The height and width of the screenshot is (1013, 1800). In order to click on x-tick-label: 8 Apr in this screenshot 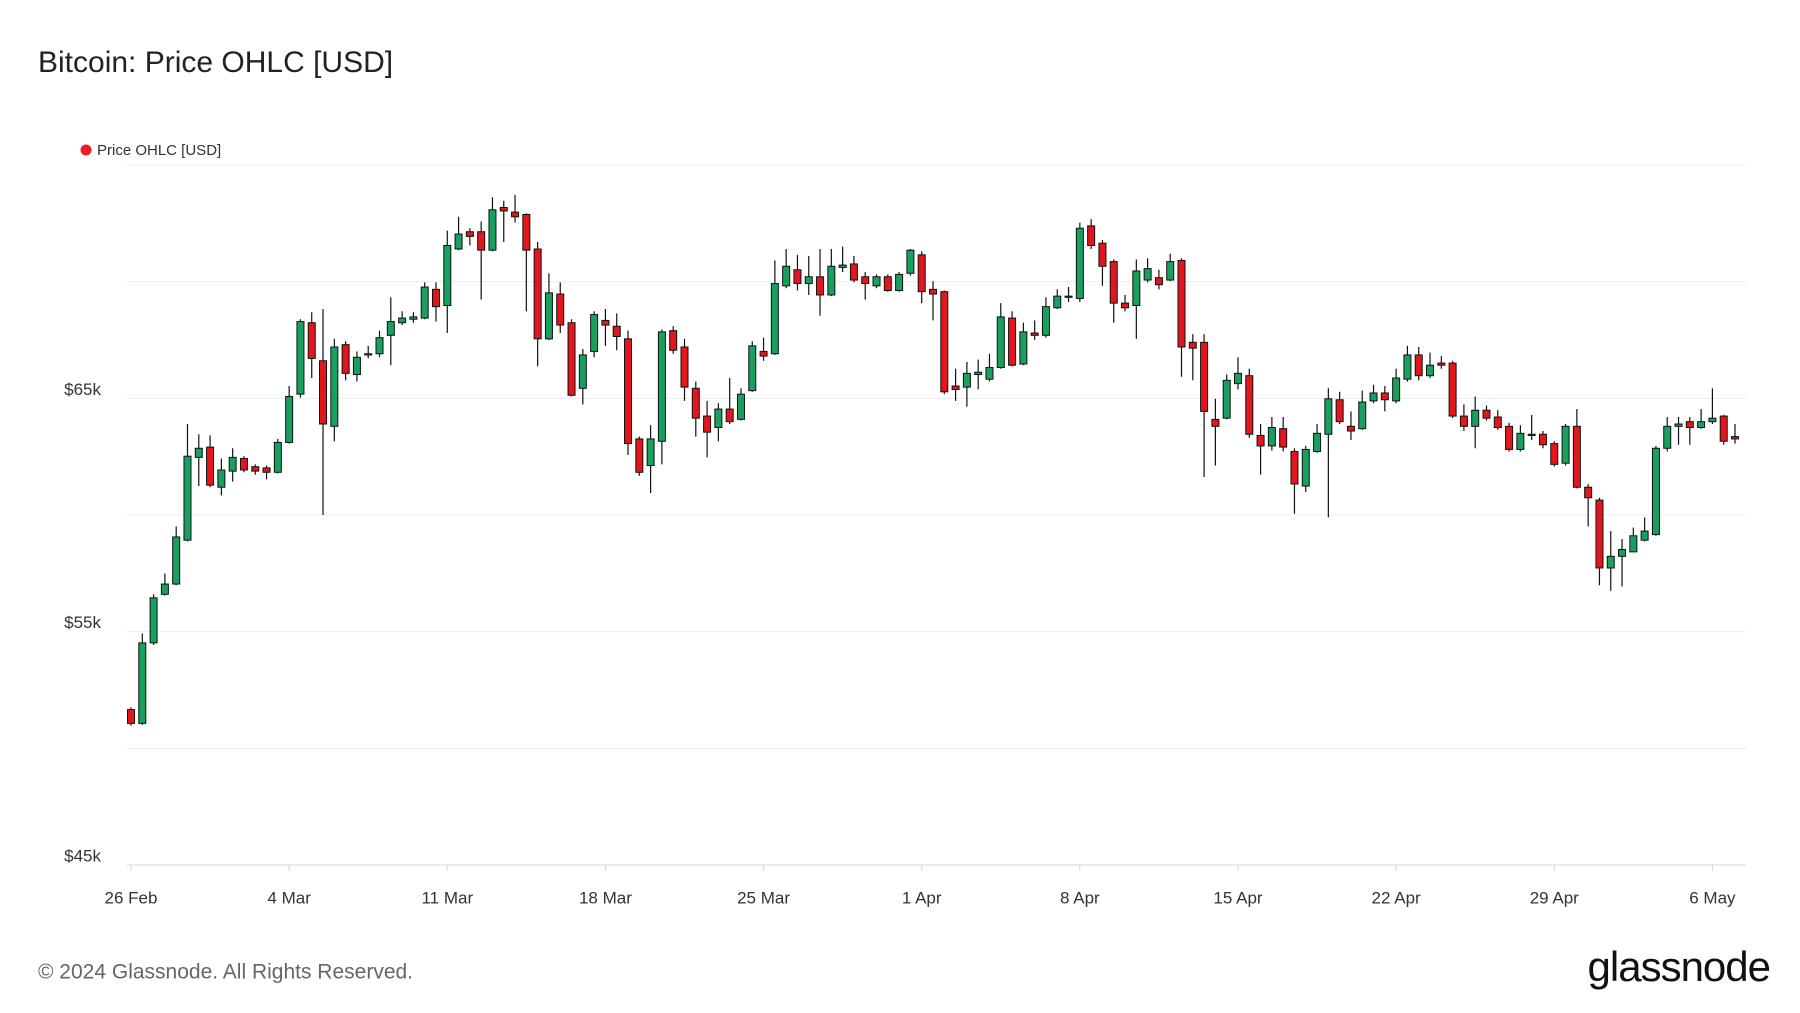, I will do `click(1080, 897)`.